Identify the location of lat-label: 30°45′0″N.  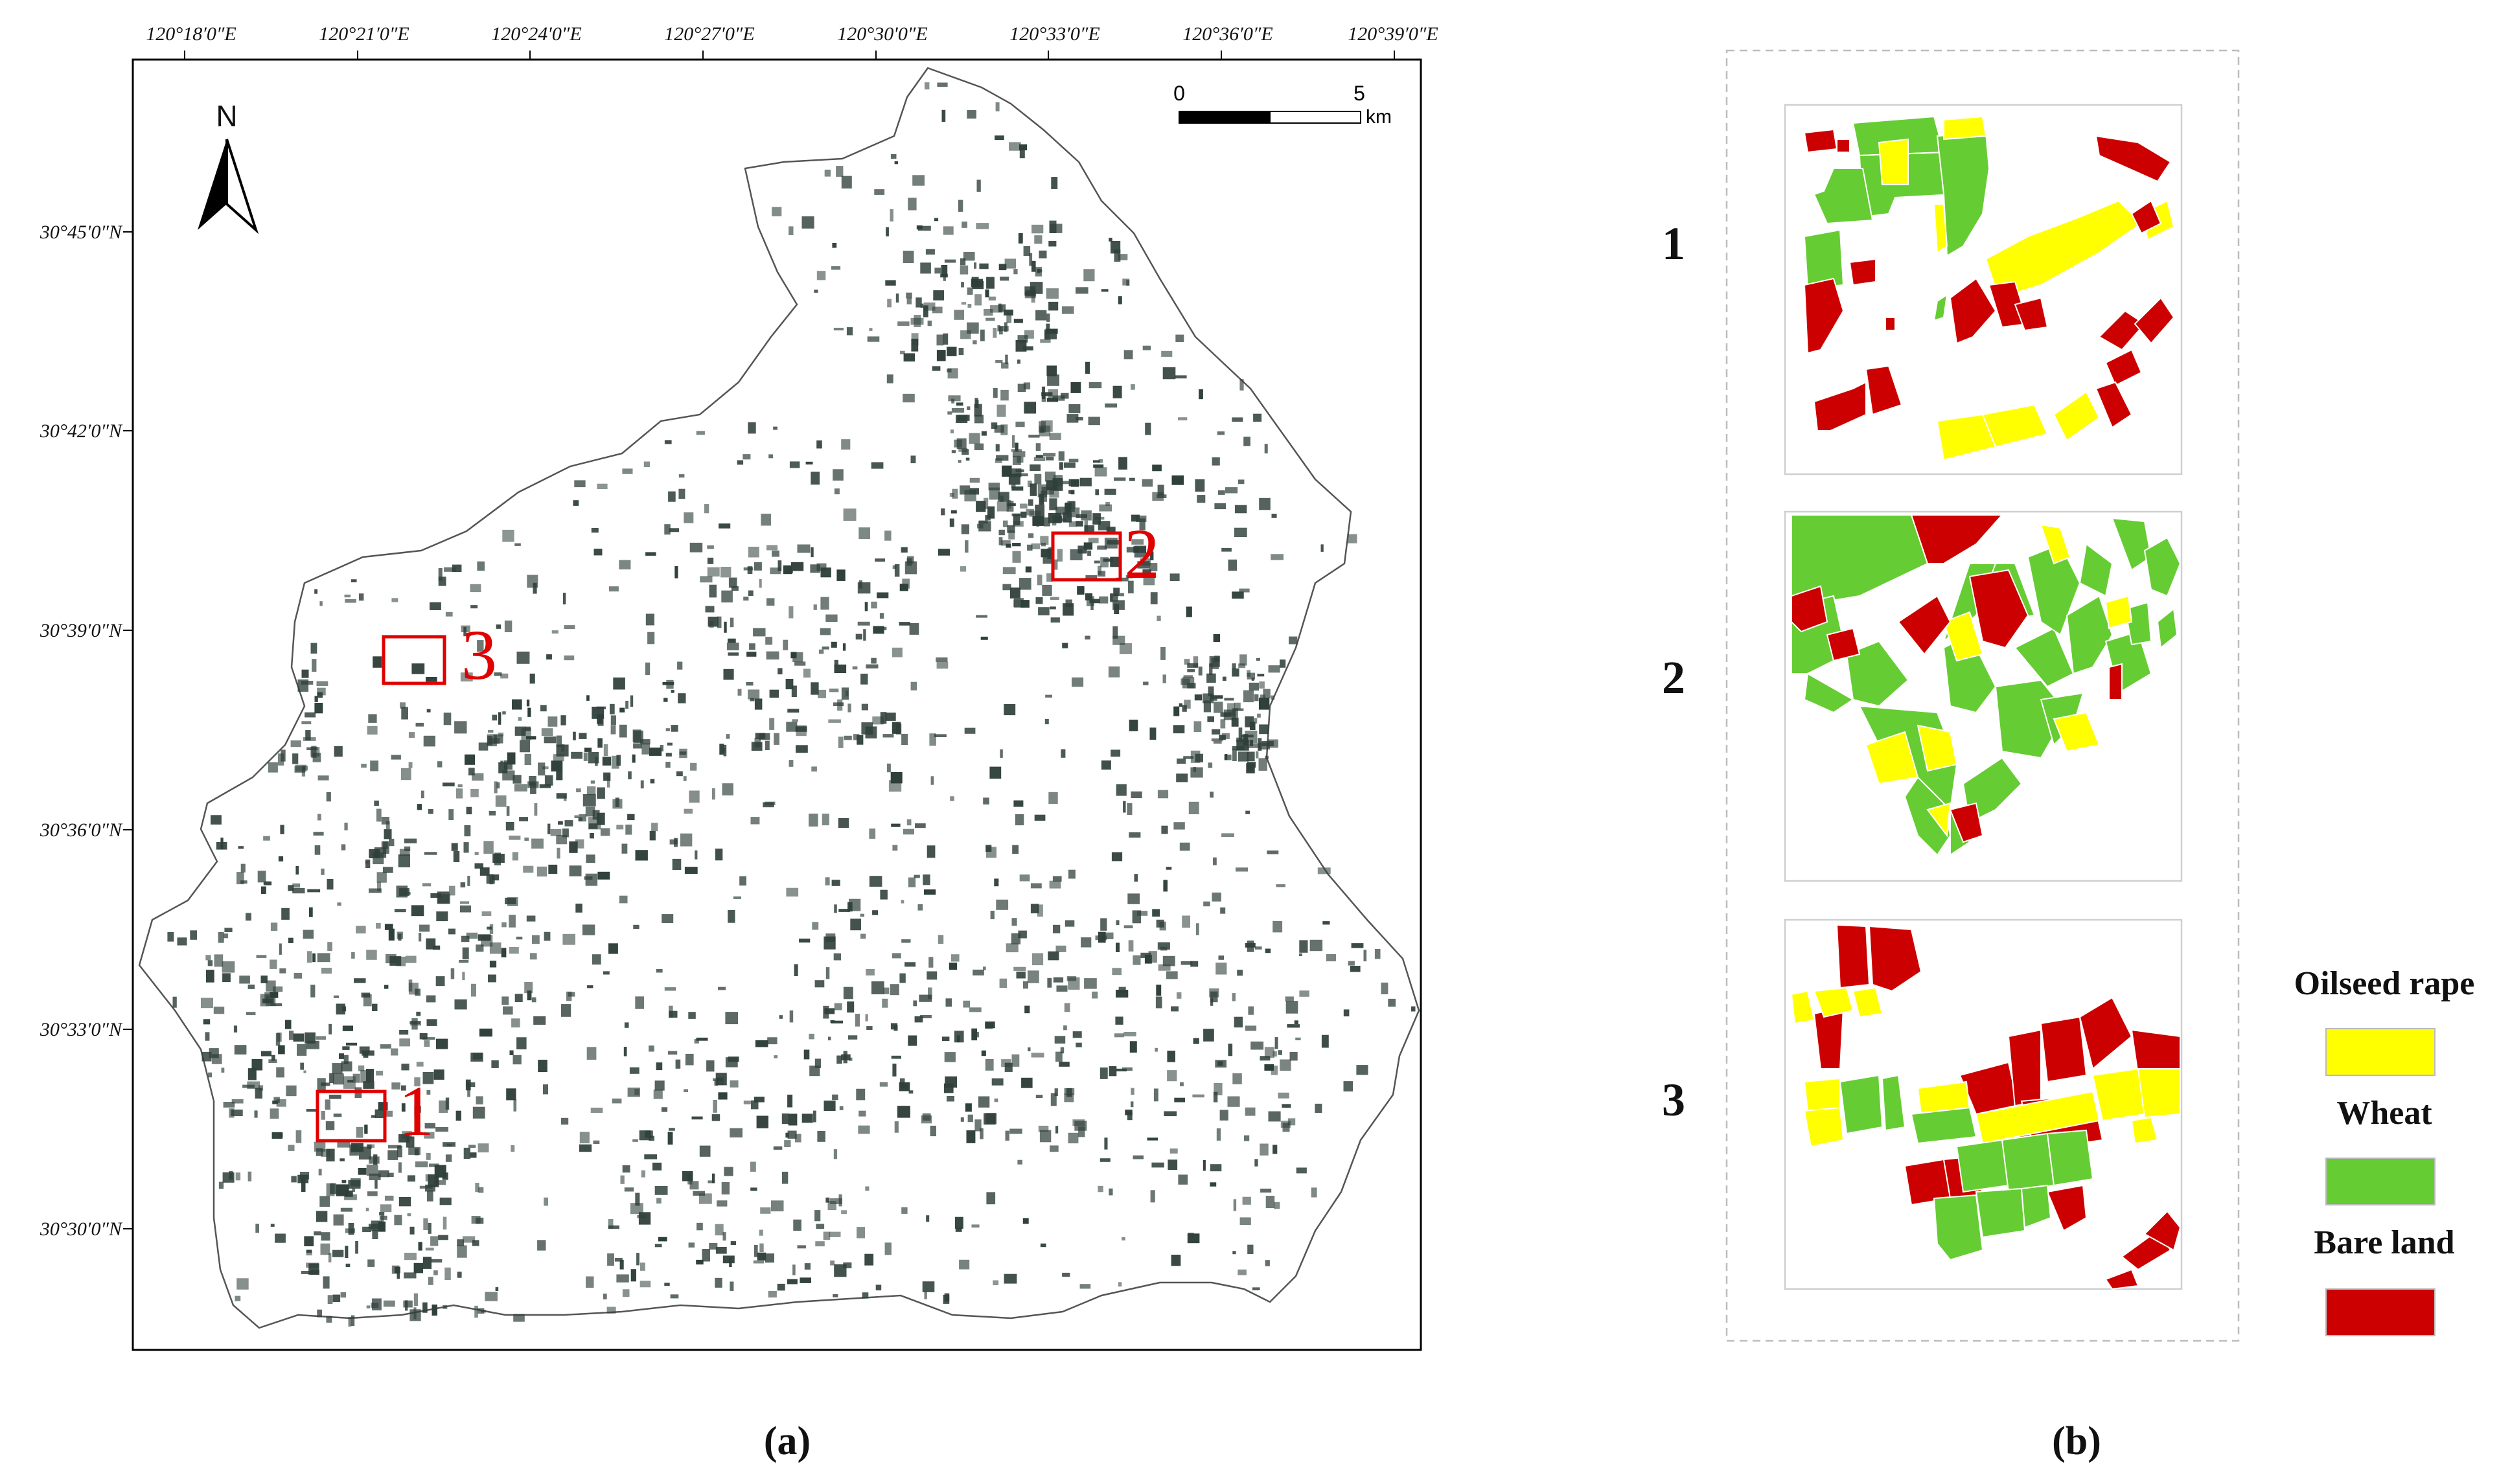
(82, 232).